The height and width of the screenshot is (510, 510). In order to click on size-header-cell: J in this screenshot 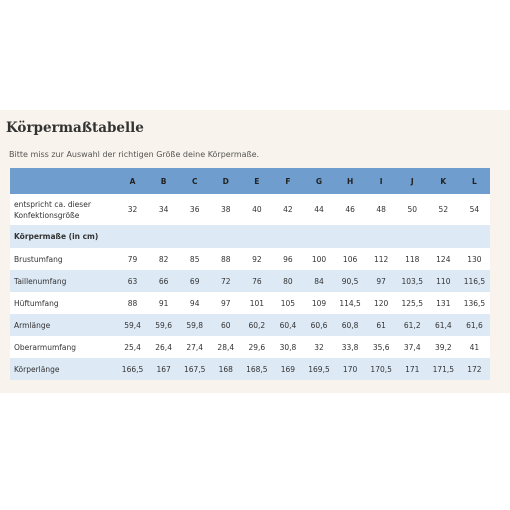, I will do `click(412, 181)`.